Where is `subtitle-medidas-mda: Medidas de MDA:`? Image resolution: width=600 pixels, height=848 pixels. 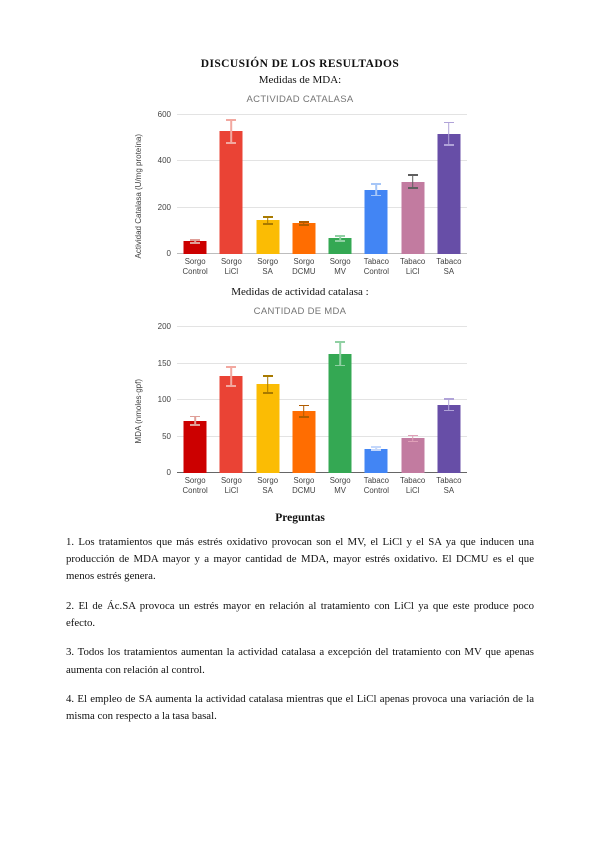
subtitle-medidas-mda: Medidas de MDA: is located at coordinates (300, 80).